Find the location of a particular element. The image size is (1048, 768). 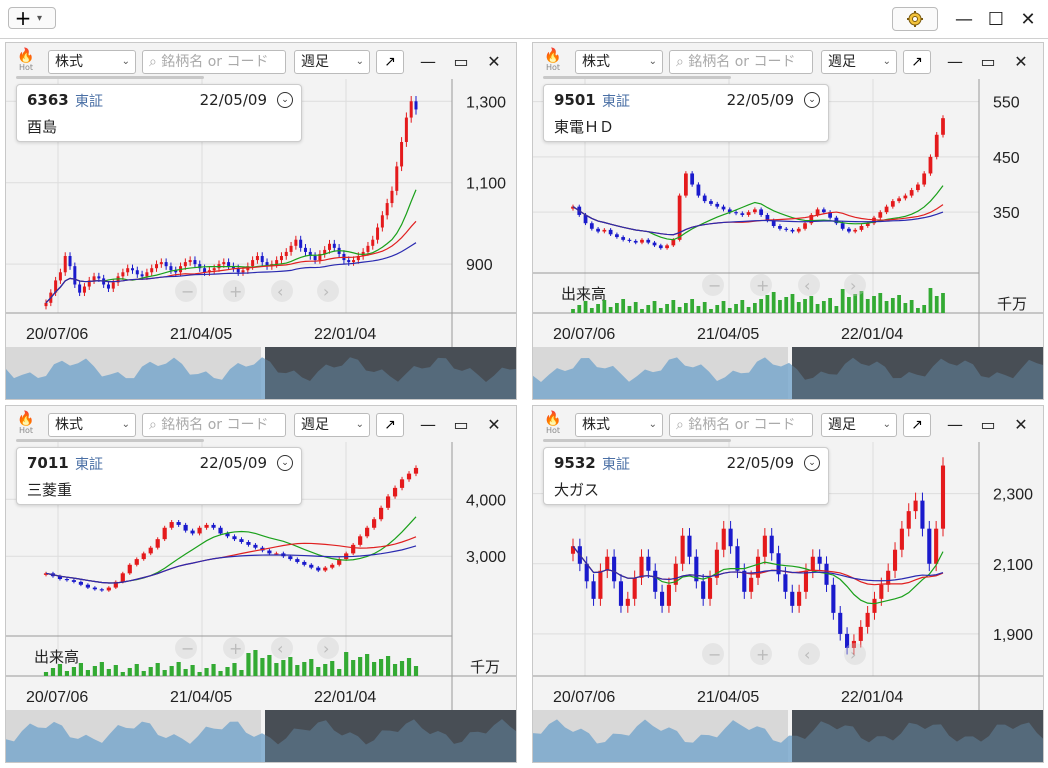

add-panel-button: + ▾ is located at coordinates (32, 18).